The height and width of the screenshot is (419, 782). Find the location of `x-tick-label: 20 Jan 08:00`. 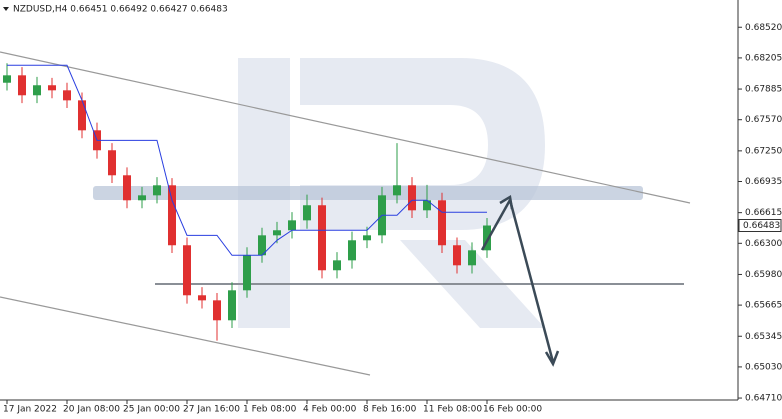

x-tick-label: 20 Jan 08:00 is located at coordinates (91, 410).